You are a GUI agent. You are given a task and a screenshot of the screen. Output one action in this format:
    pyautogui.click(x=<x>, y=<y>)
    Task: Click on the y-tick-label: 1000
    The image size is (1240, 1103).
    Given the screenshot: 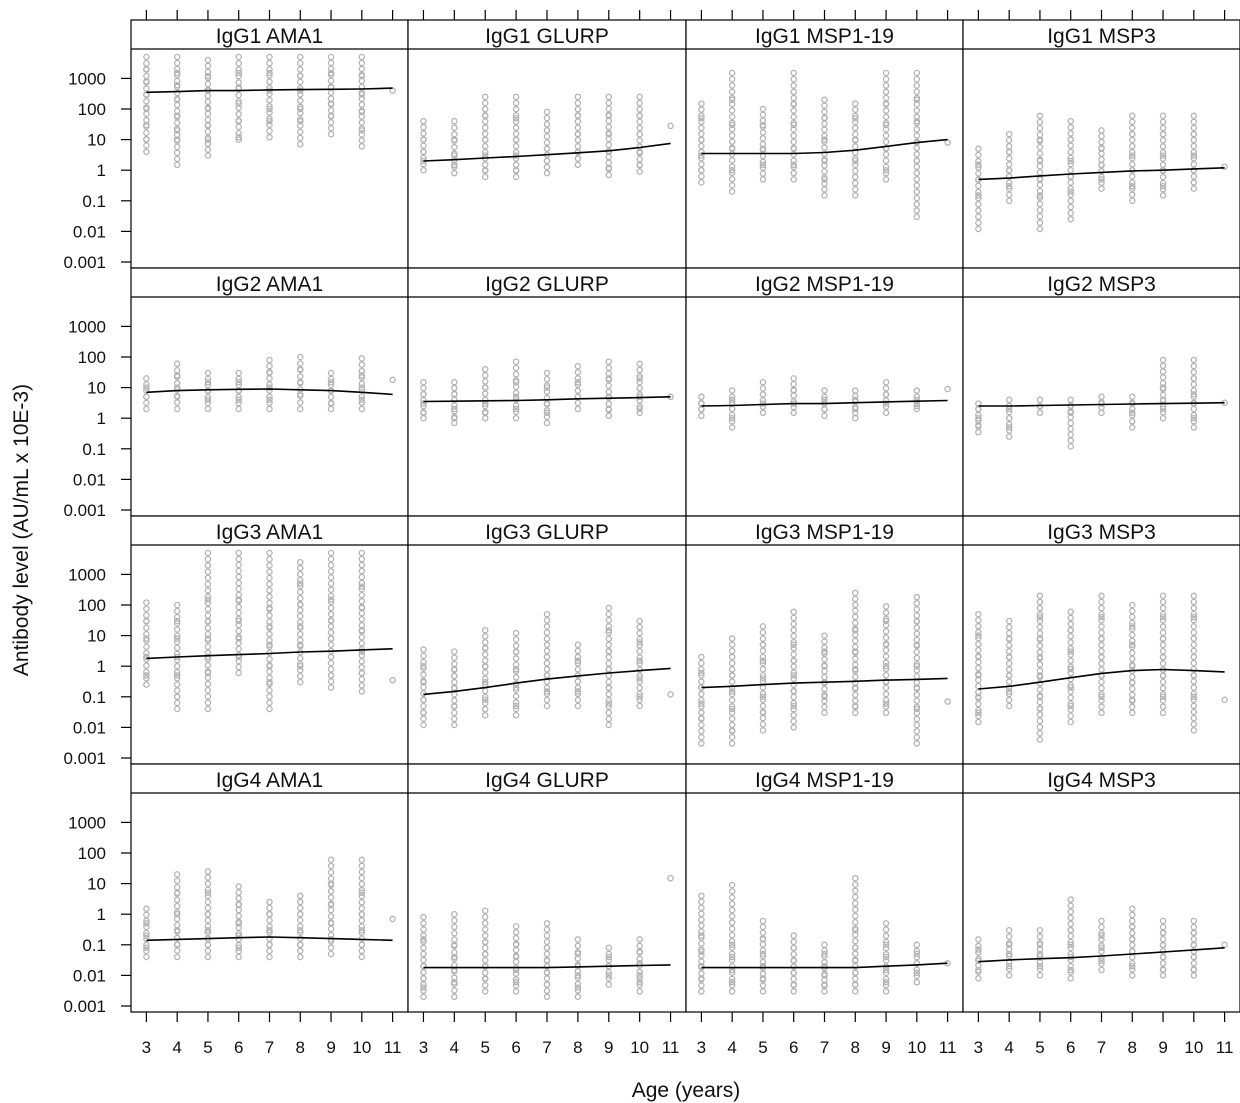 What is the action you would take?
    pyautogui.click(x=87, y=822)
    